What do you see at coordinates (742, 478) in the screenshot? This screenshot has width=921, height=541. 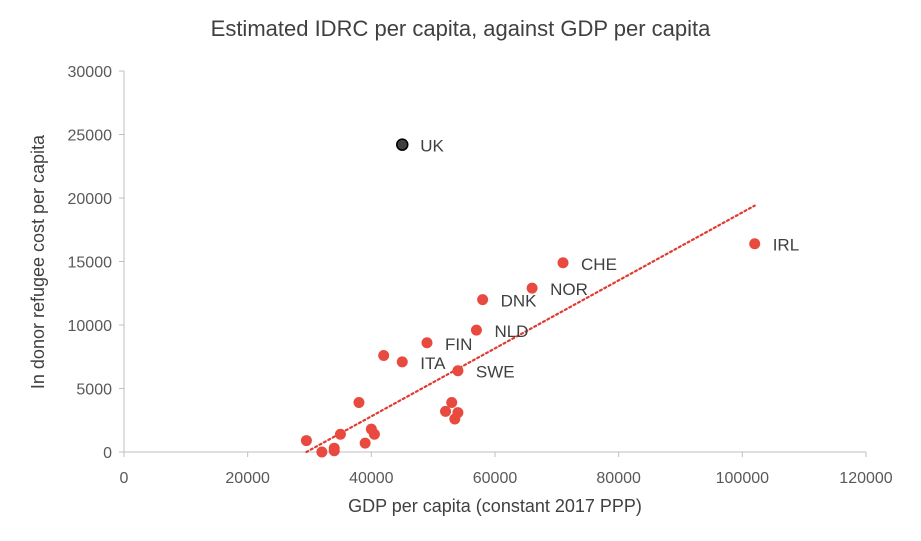 I see `x-tick-label: 100000` at bounding box center [742, 478].